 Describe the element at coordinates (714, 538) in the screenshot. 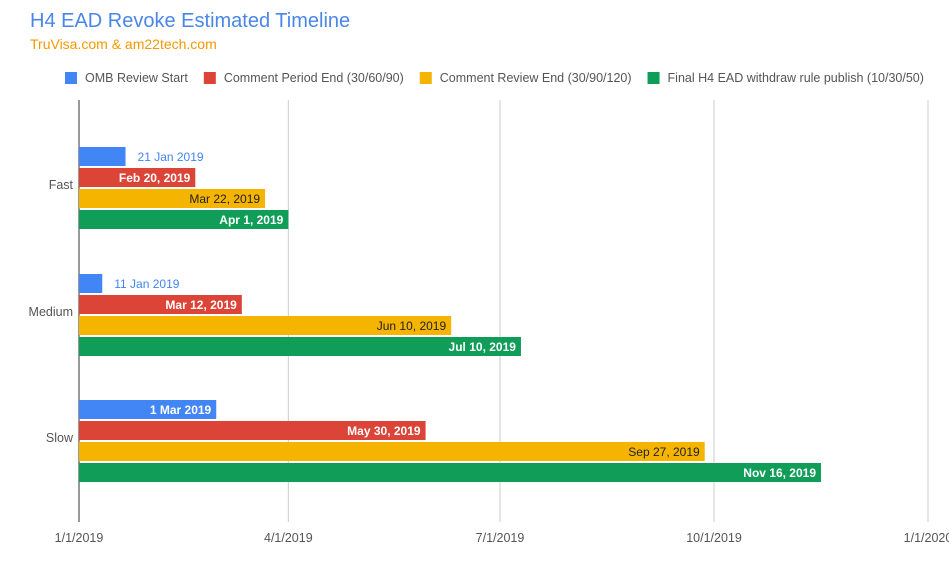

I see `x-tick-label: 10/1/2019` at that location.